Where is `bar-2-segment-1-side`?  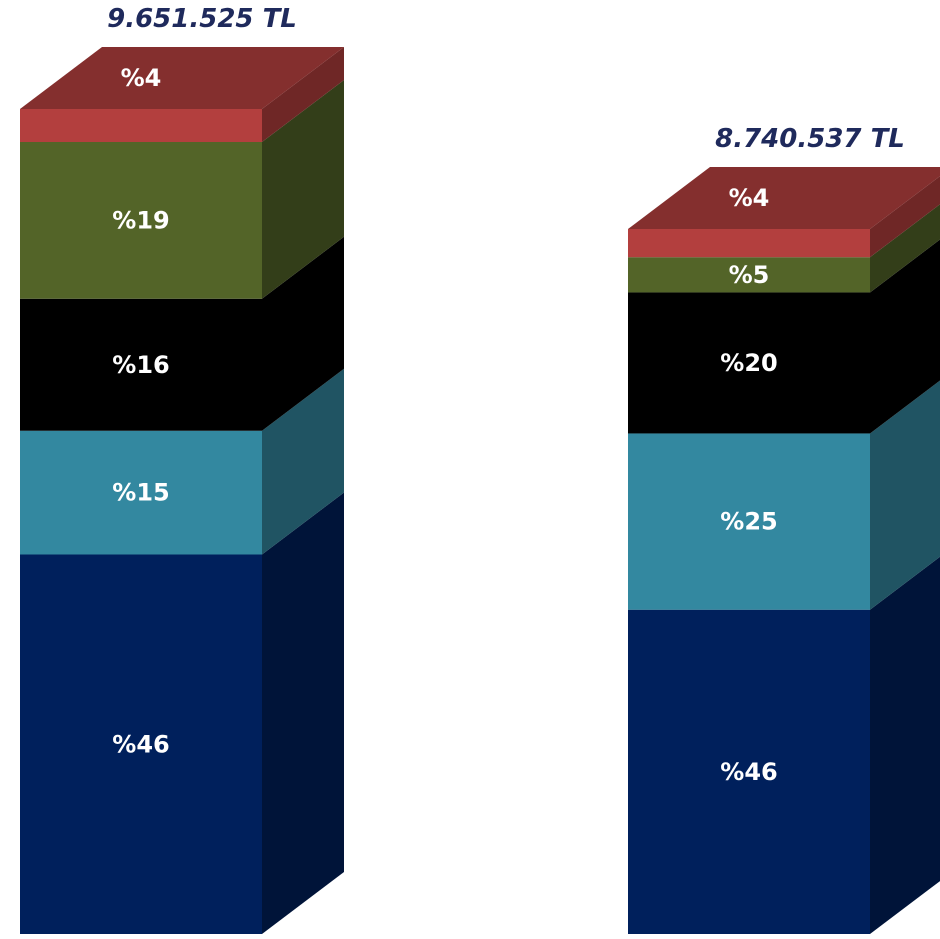 bar-2-segment-1-side is located at coordinates (905, 745).